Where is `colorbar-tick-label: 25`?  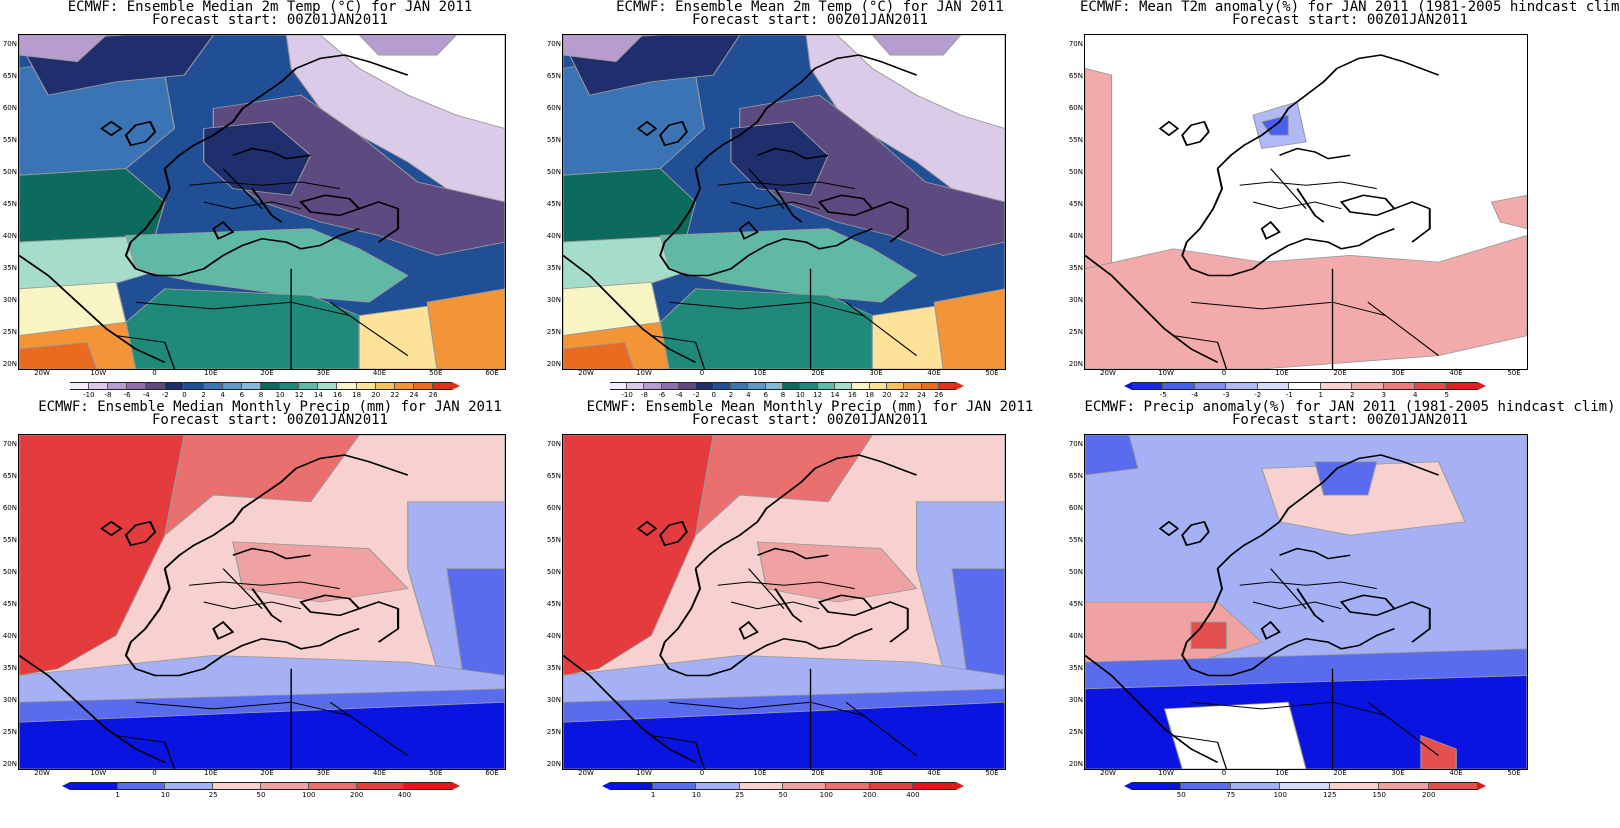 colorbar-tick-label: 25 is located at coordinates (213, 795).